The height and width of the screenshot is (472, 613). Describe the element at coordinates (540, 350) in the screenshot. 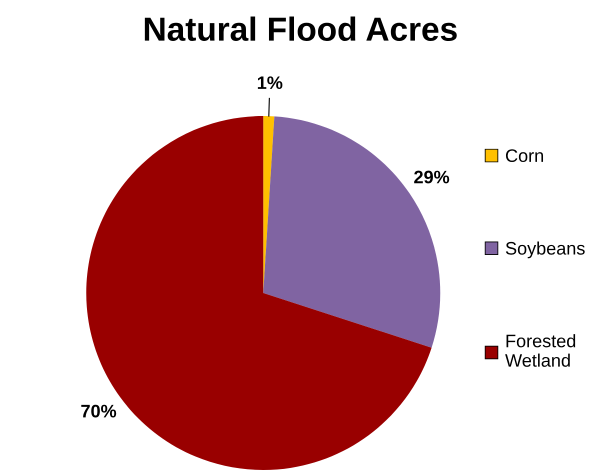

I see `legend-label: Forested Wetland` at that location.